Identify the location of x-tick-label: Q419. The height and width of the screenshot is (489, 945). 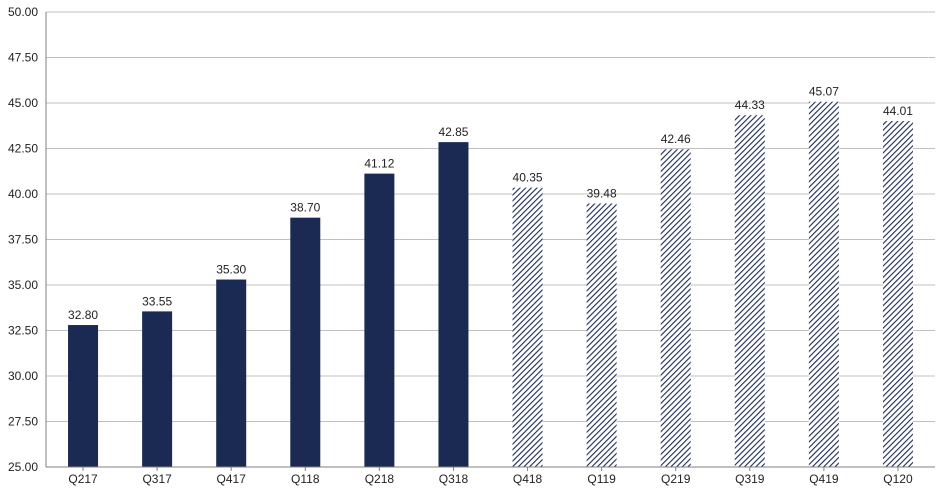
(824, 479).